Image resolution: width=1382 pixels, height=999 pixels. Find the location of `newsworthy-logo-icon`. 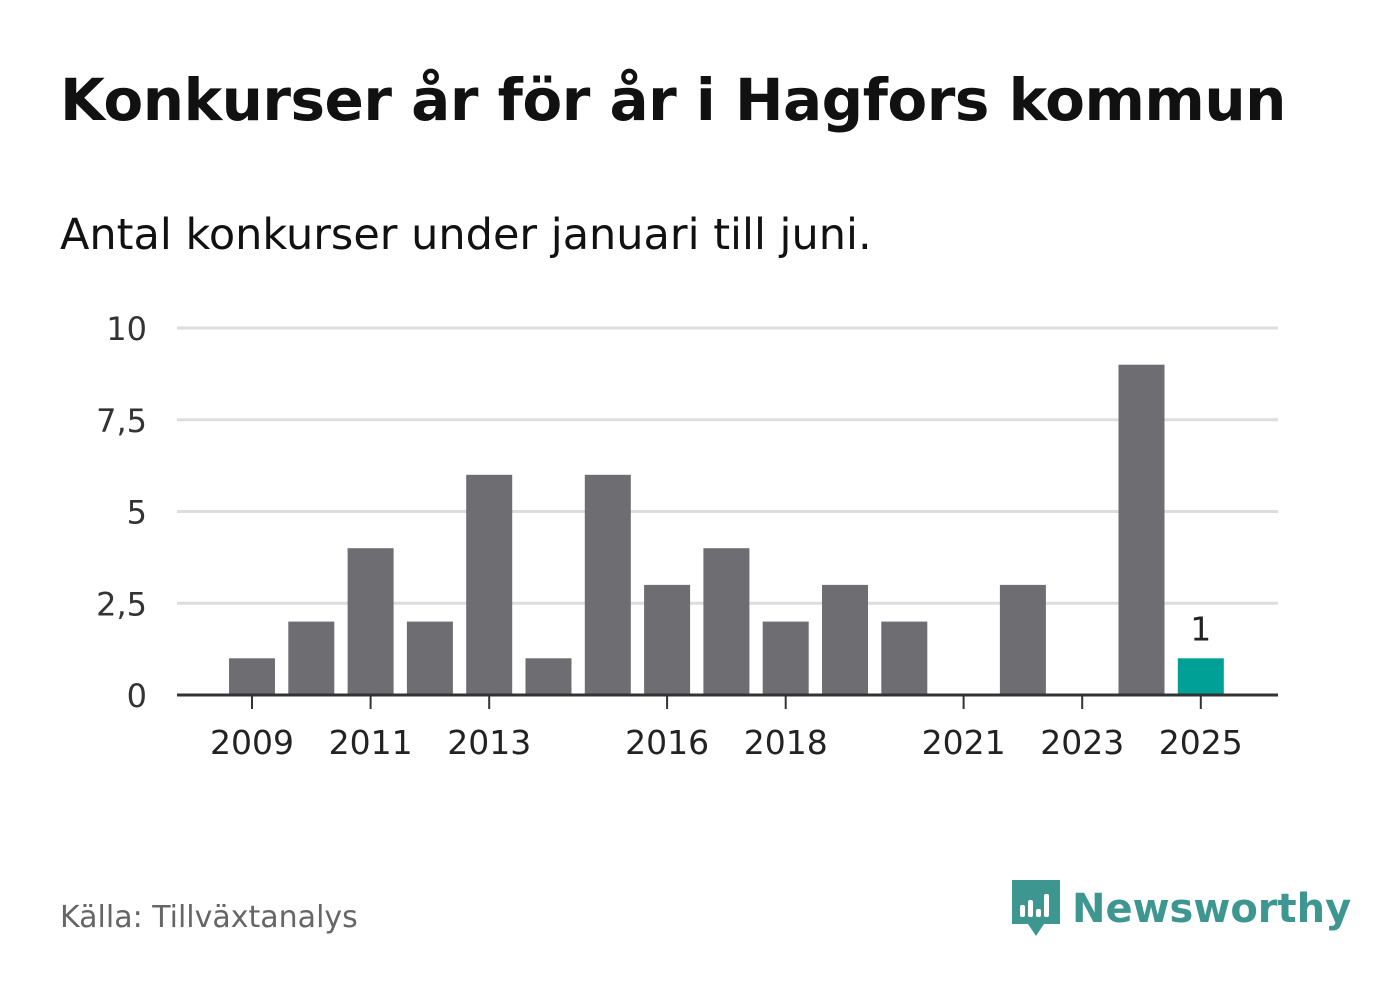

newsworthy-logo-icon is located at coordinates (1036, 908).